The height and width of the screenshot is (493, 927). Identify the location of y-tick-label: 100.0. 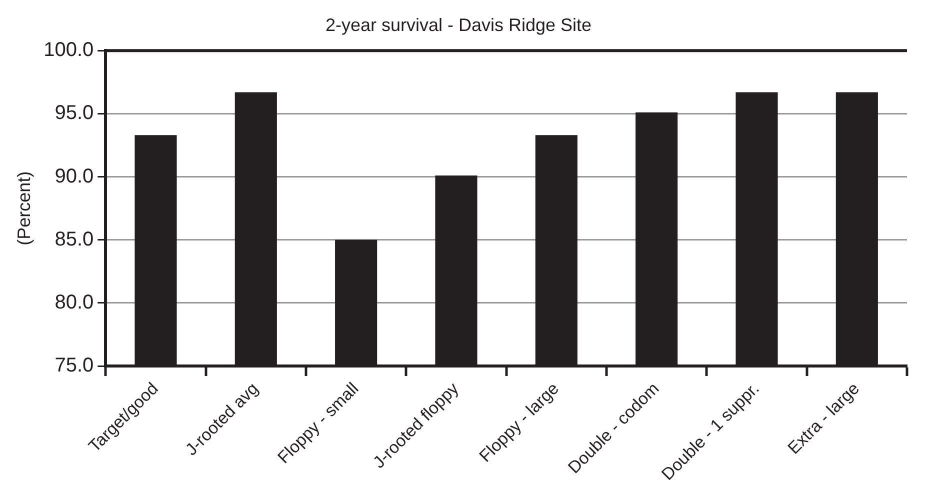
(69, 50).